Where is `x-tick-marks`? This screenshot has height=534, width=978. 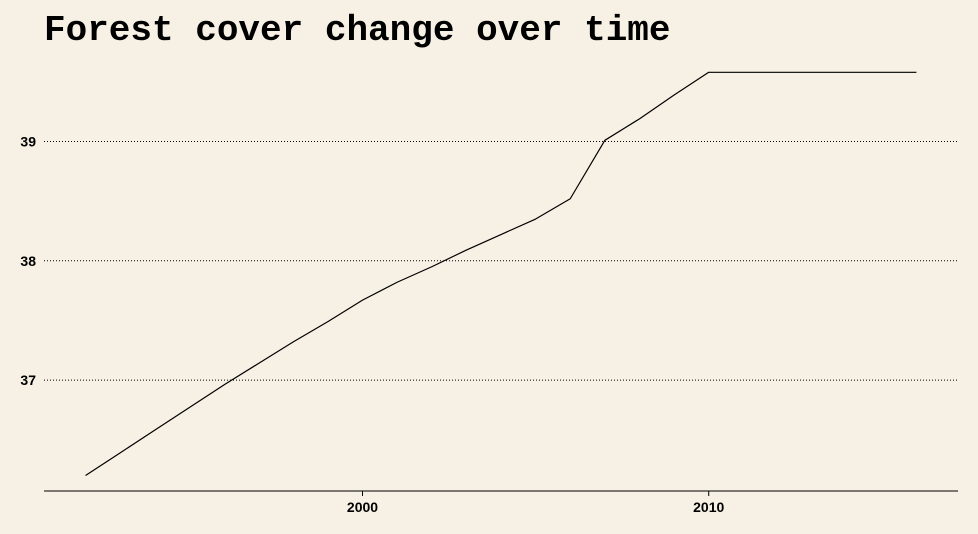
x-tick-marks is located at coordinates (536, 493).